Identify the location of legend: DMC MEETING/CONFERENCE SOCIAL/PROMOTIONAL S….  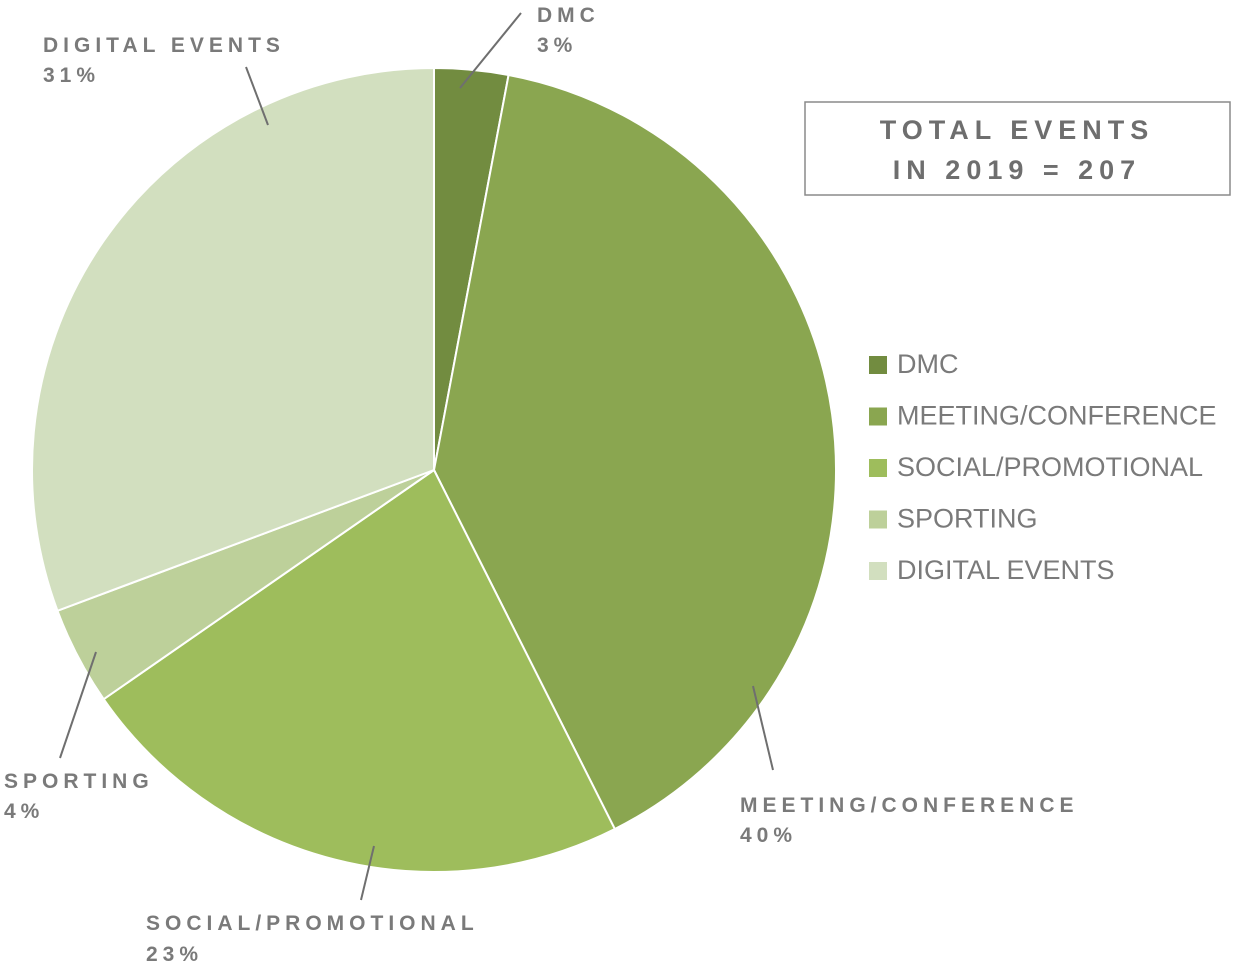
(1043, 467).